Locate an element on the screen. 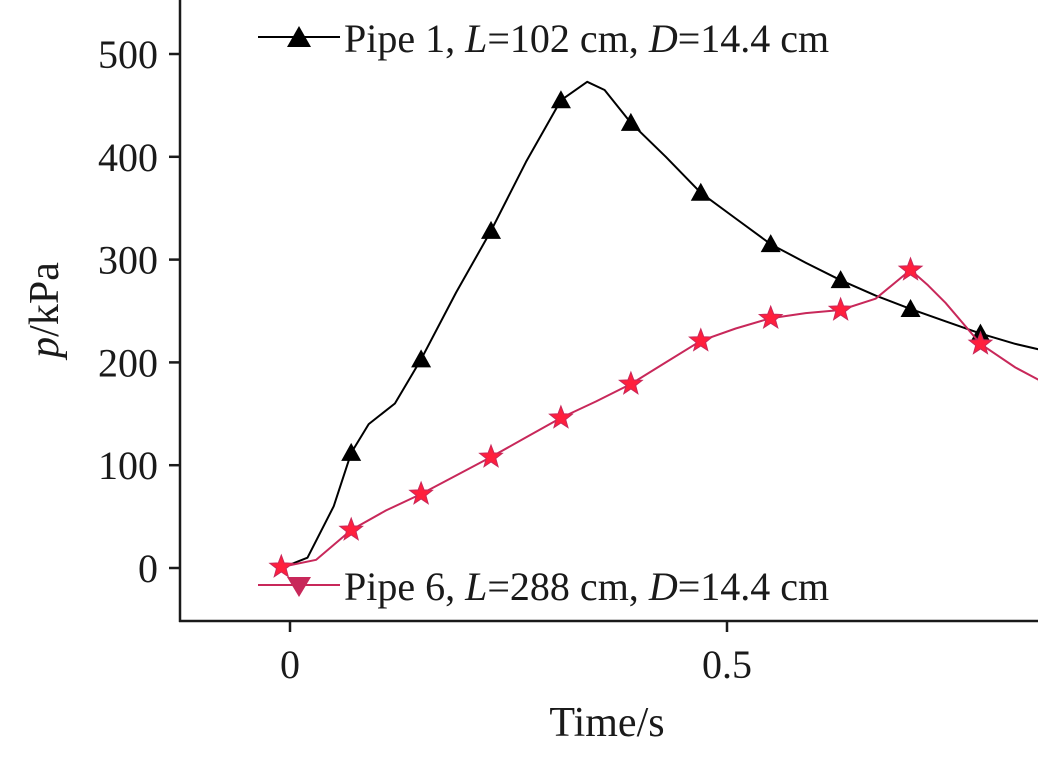  y-axis-title-symbol: p is located at coordinates (45, 349).